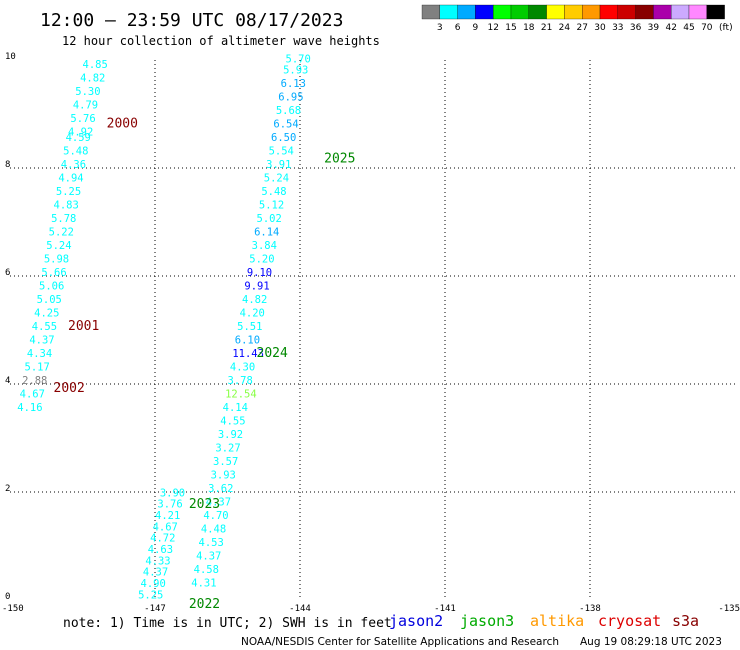 This screenshot has height=650, width=740. Describe the element at coordinates (206, 570) in the screenshot. I see `wave-height-label: 4.58` at that location.